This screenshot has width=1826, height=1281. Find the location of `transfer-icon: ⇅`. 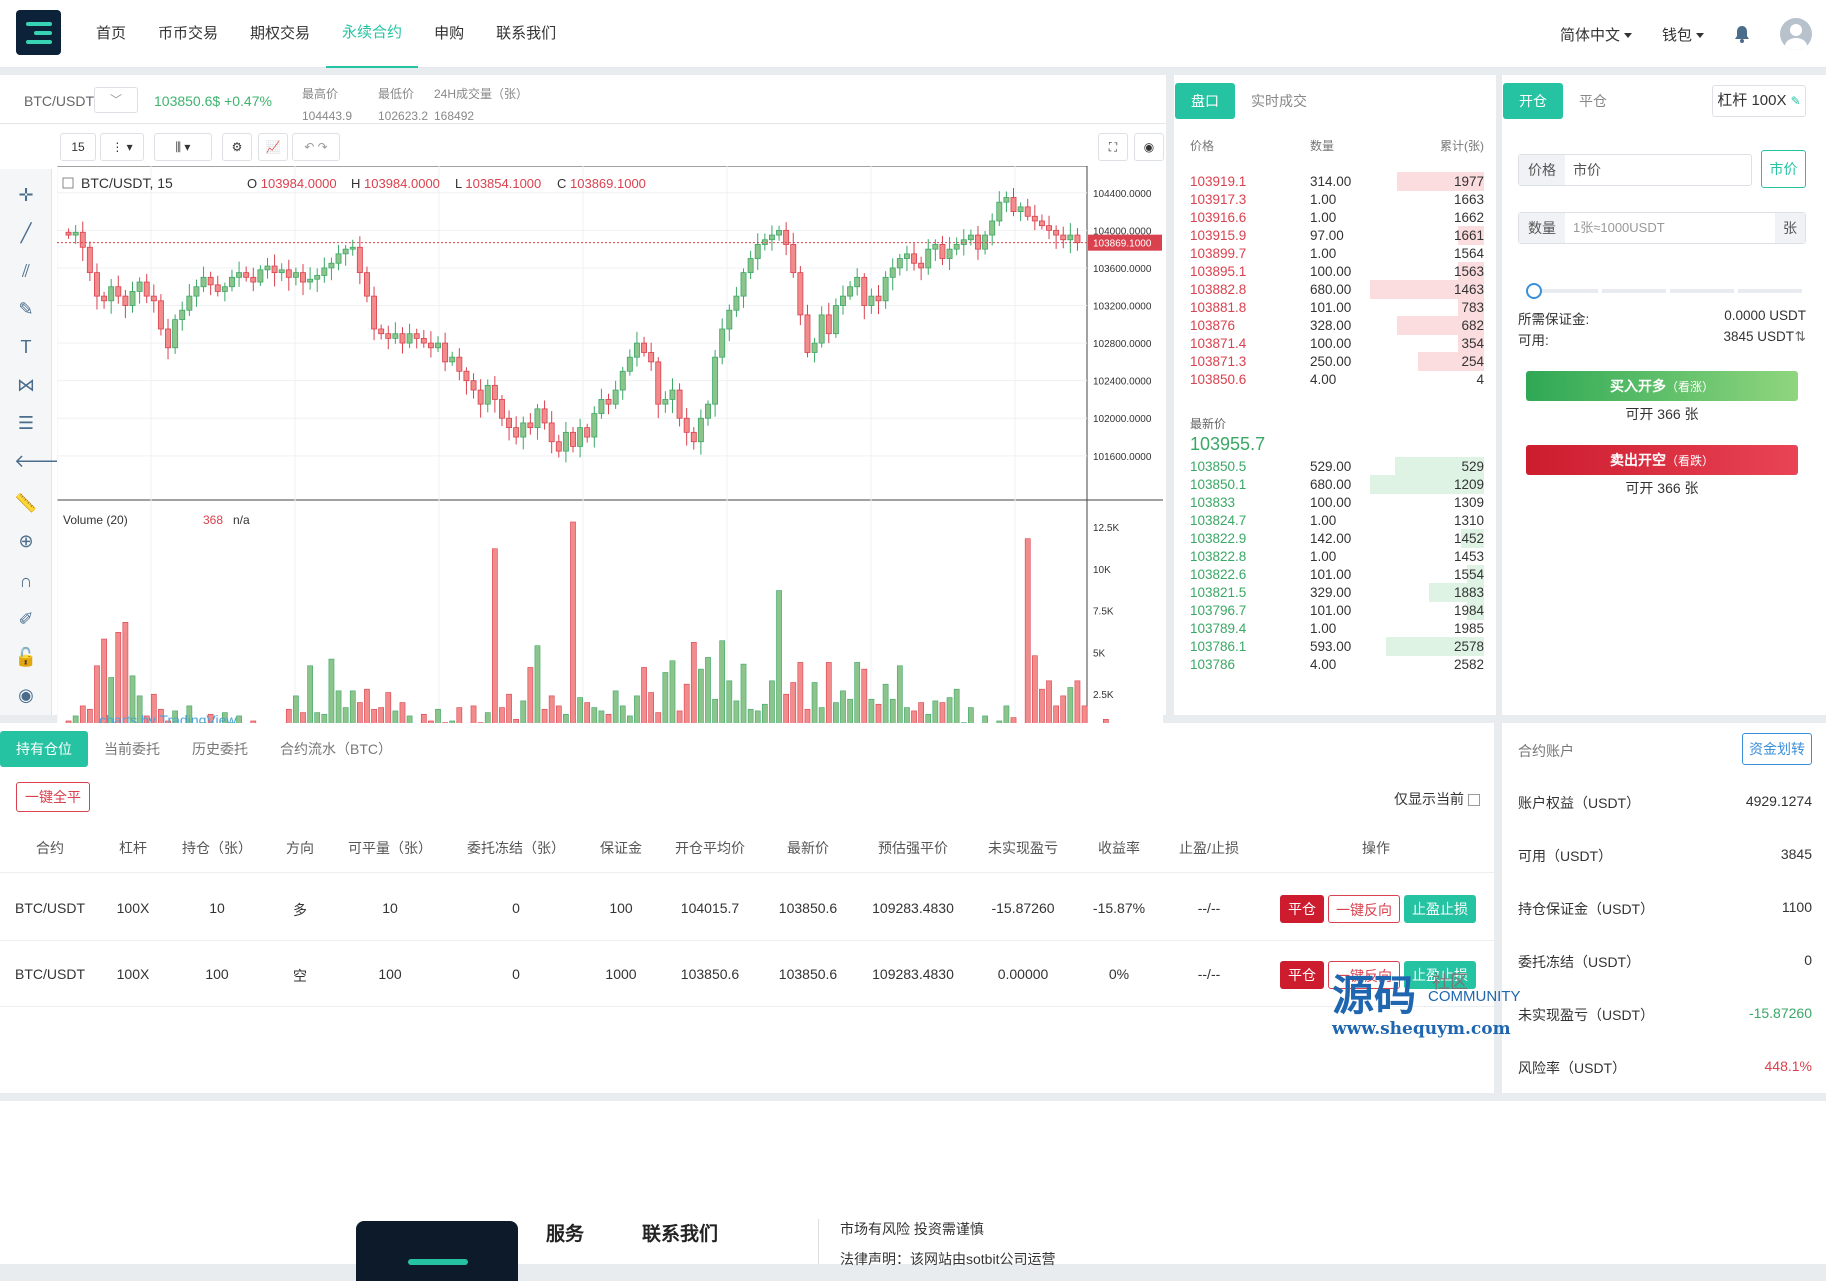

transfer-icon: ⇅ is located at coordinates (1800, 336).